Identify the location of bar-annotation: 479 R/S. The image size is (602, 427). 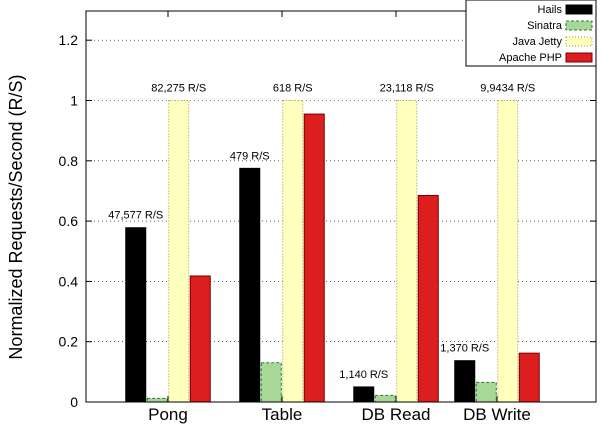
(250, 156).